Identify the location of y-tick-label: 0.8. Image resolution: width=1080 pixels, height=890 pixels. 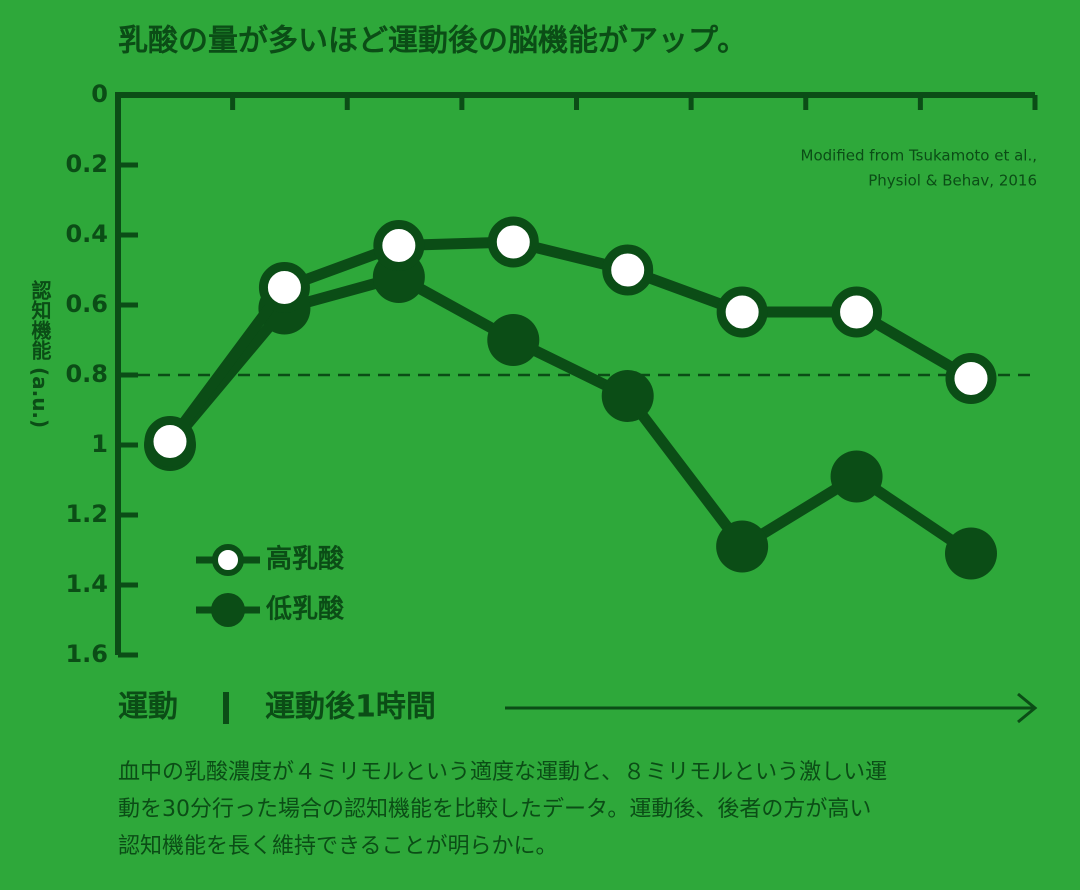
(86, 374).